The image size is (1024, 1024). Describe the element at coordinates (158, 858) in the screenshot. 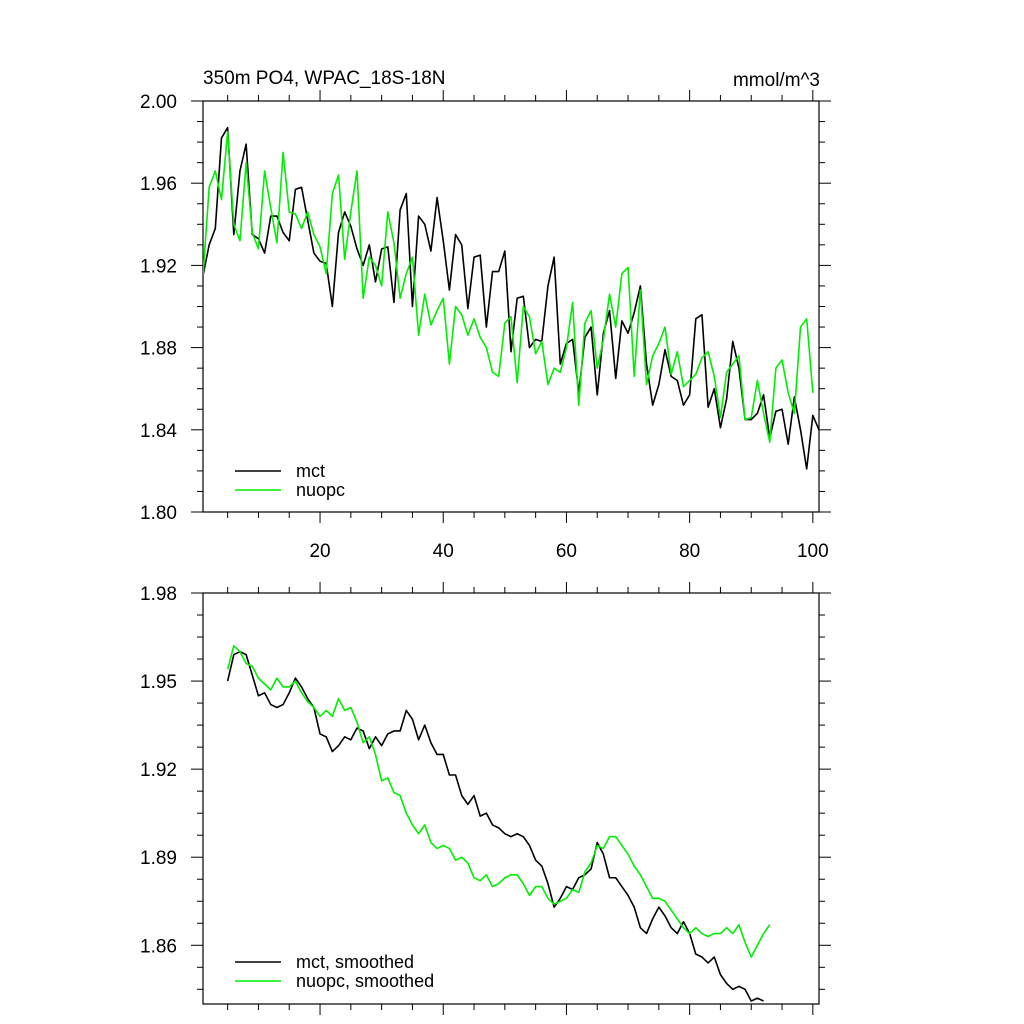

I see `ytick-label: 1.89` at that location.